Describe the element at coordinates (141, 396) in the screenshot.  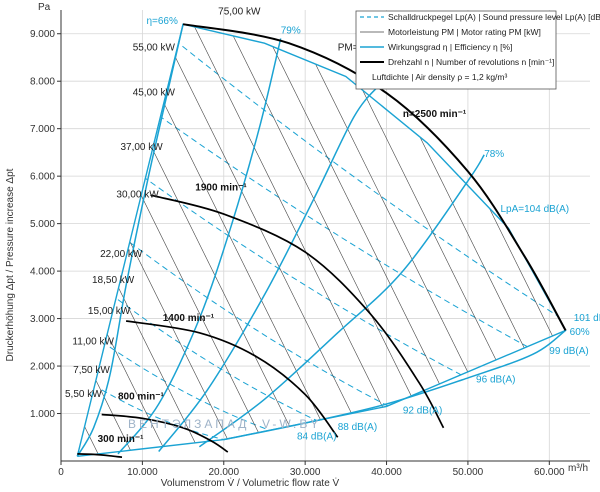
I see `speed-label: 800 min⁻¹` at that location.